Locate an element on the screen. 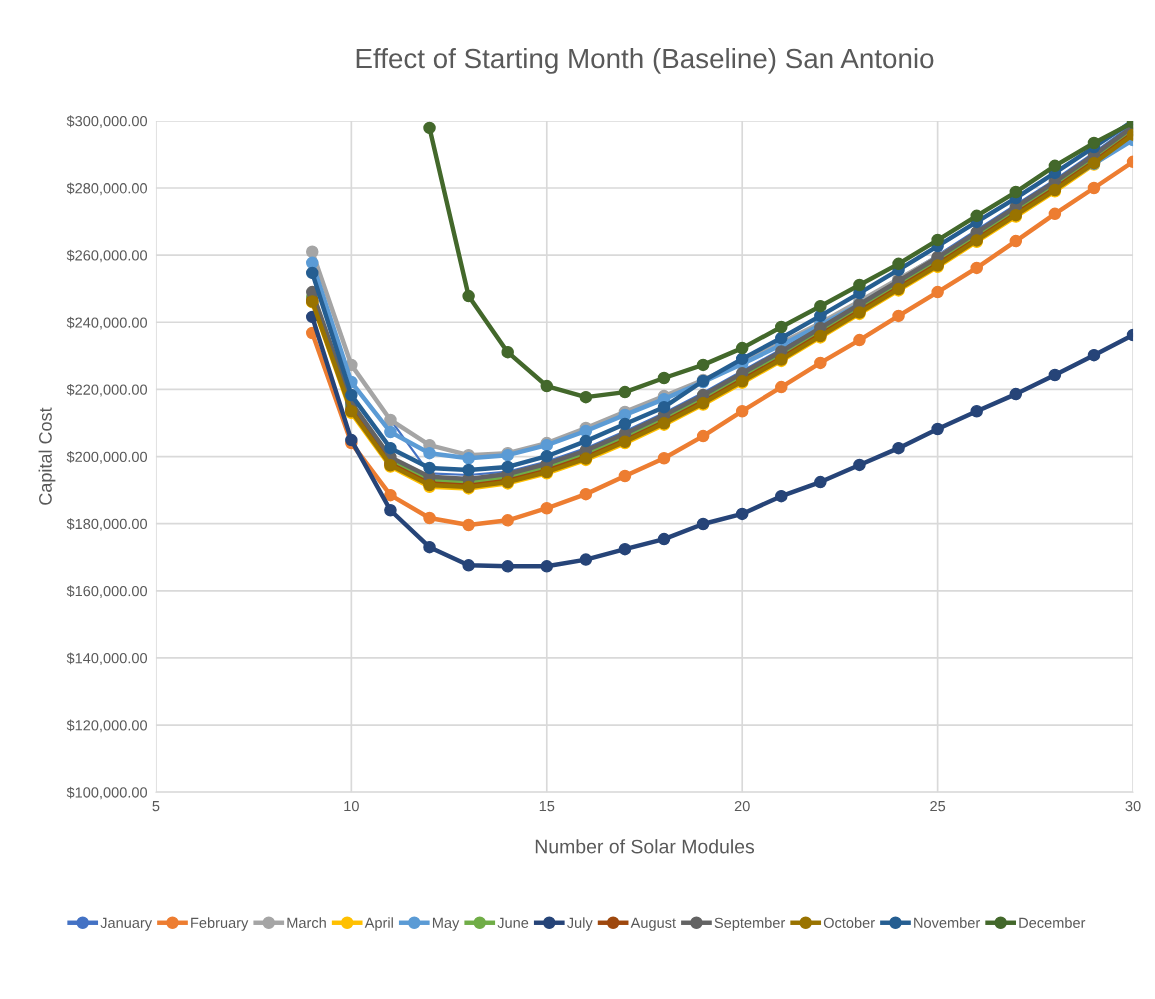 The width and height of the screenshot is (1155, 999). y-tick-label: $200,000.00 is located at coordinates (107, 457).